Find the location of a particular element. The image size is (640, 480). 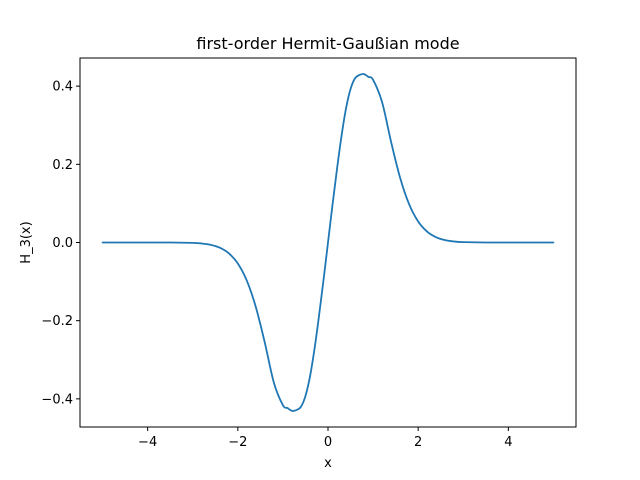

x-tick-label: 4 is located at coordinates (508, 442).